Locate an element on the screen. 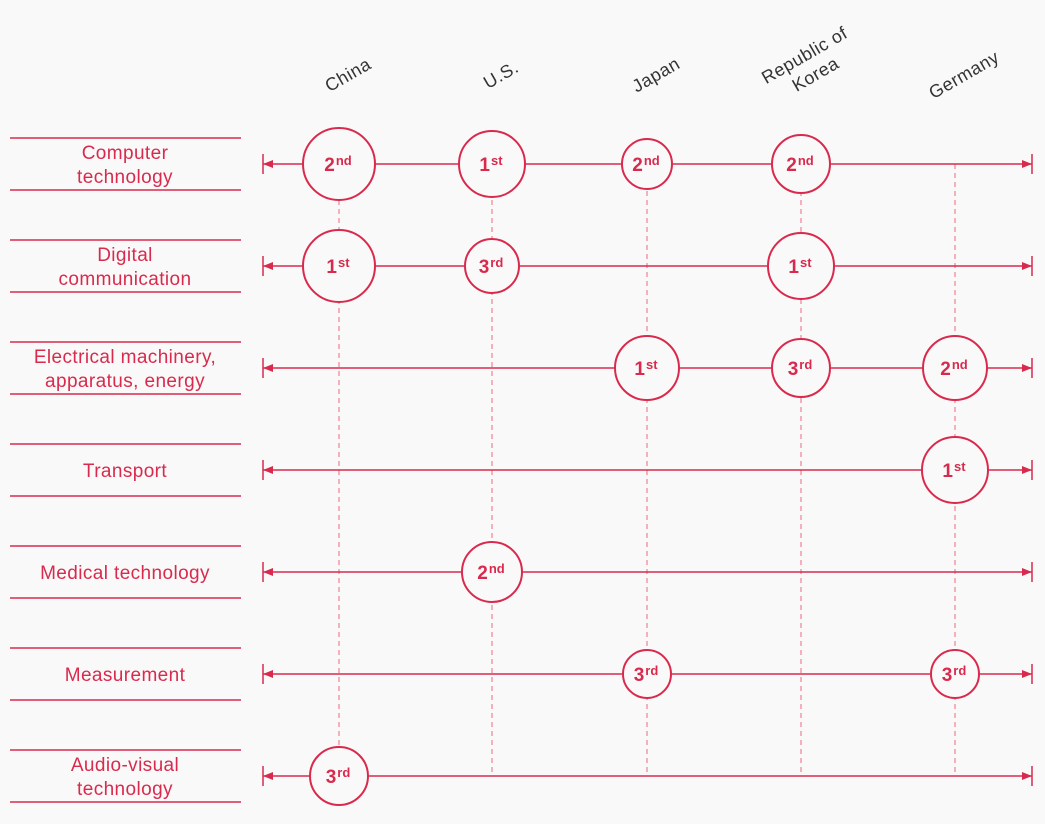 The image size is (1045, 824). row-label: Digital is located at coordinates (125, 255).